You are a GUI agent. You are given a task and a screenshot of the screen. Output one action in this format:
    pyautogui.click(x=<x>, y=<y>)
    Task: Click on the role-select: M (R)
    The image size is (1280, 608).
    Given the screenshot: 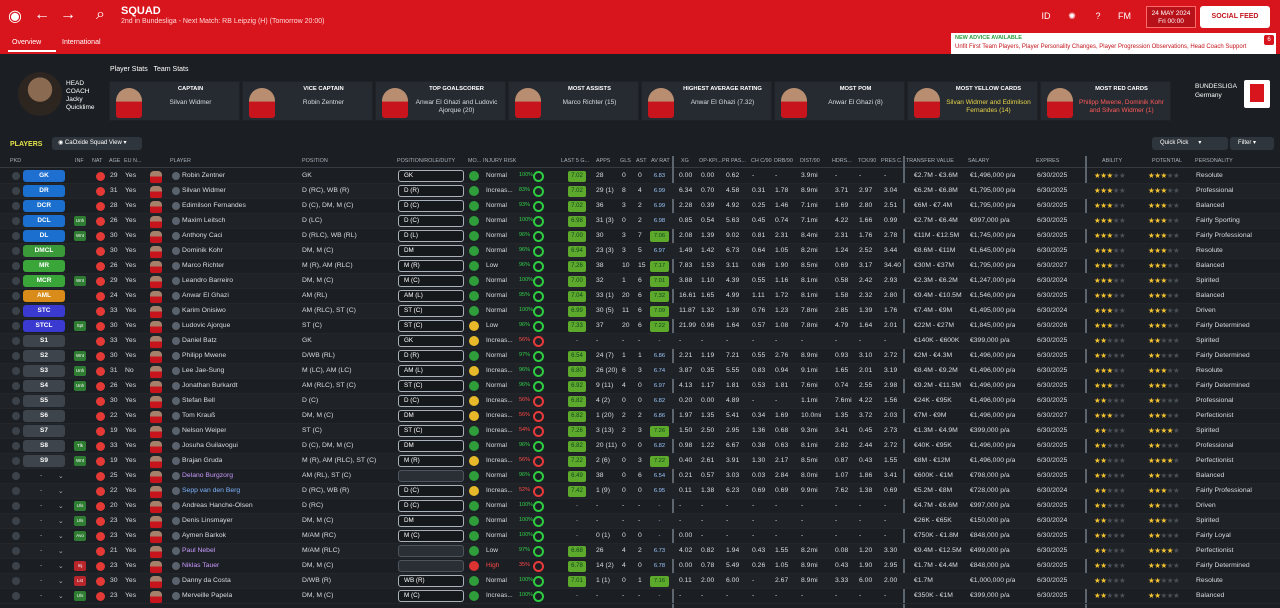 What is the action you would take?
    pyautogui.click(x=431, y=266)
    